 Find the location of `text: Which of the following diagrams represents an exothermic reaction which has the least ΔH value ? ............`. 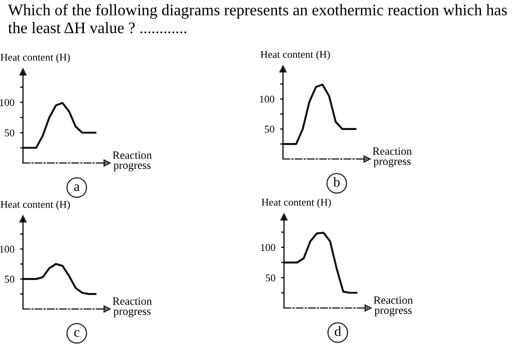

text: Which of the following diagrams represents an exothermic reaction which has the least ΔH value ? ............ is located at coordinates (257, 19).